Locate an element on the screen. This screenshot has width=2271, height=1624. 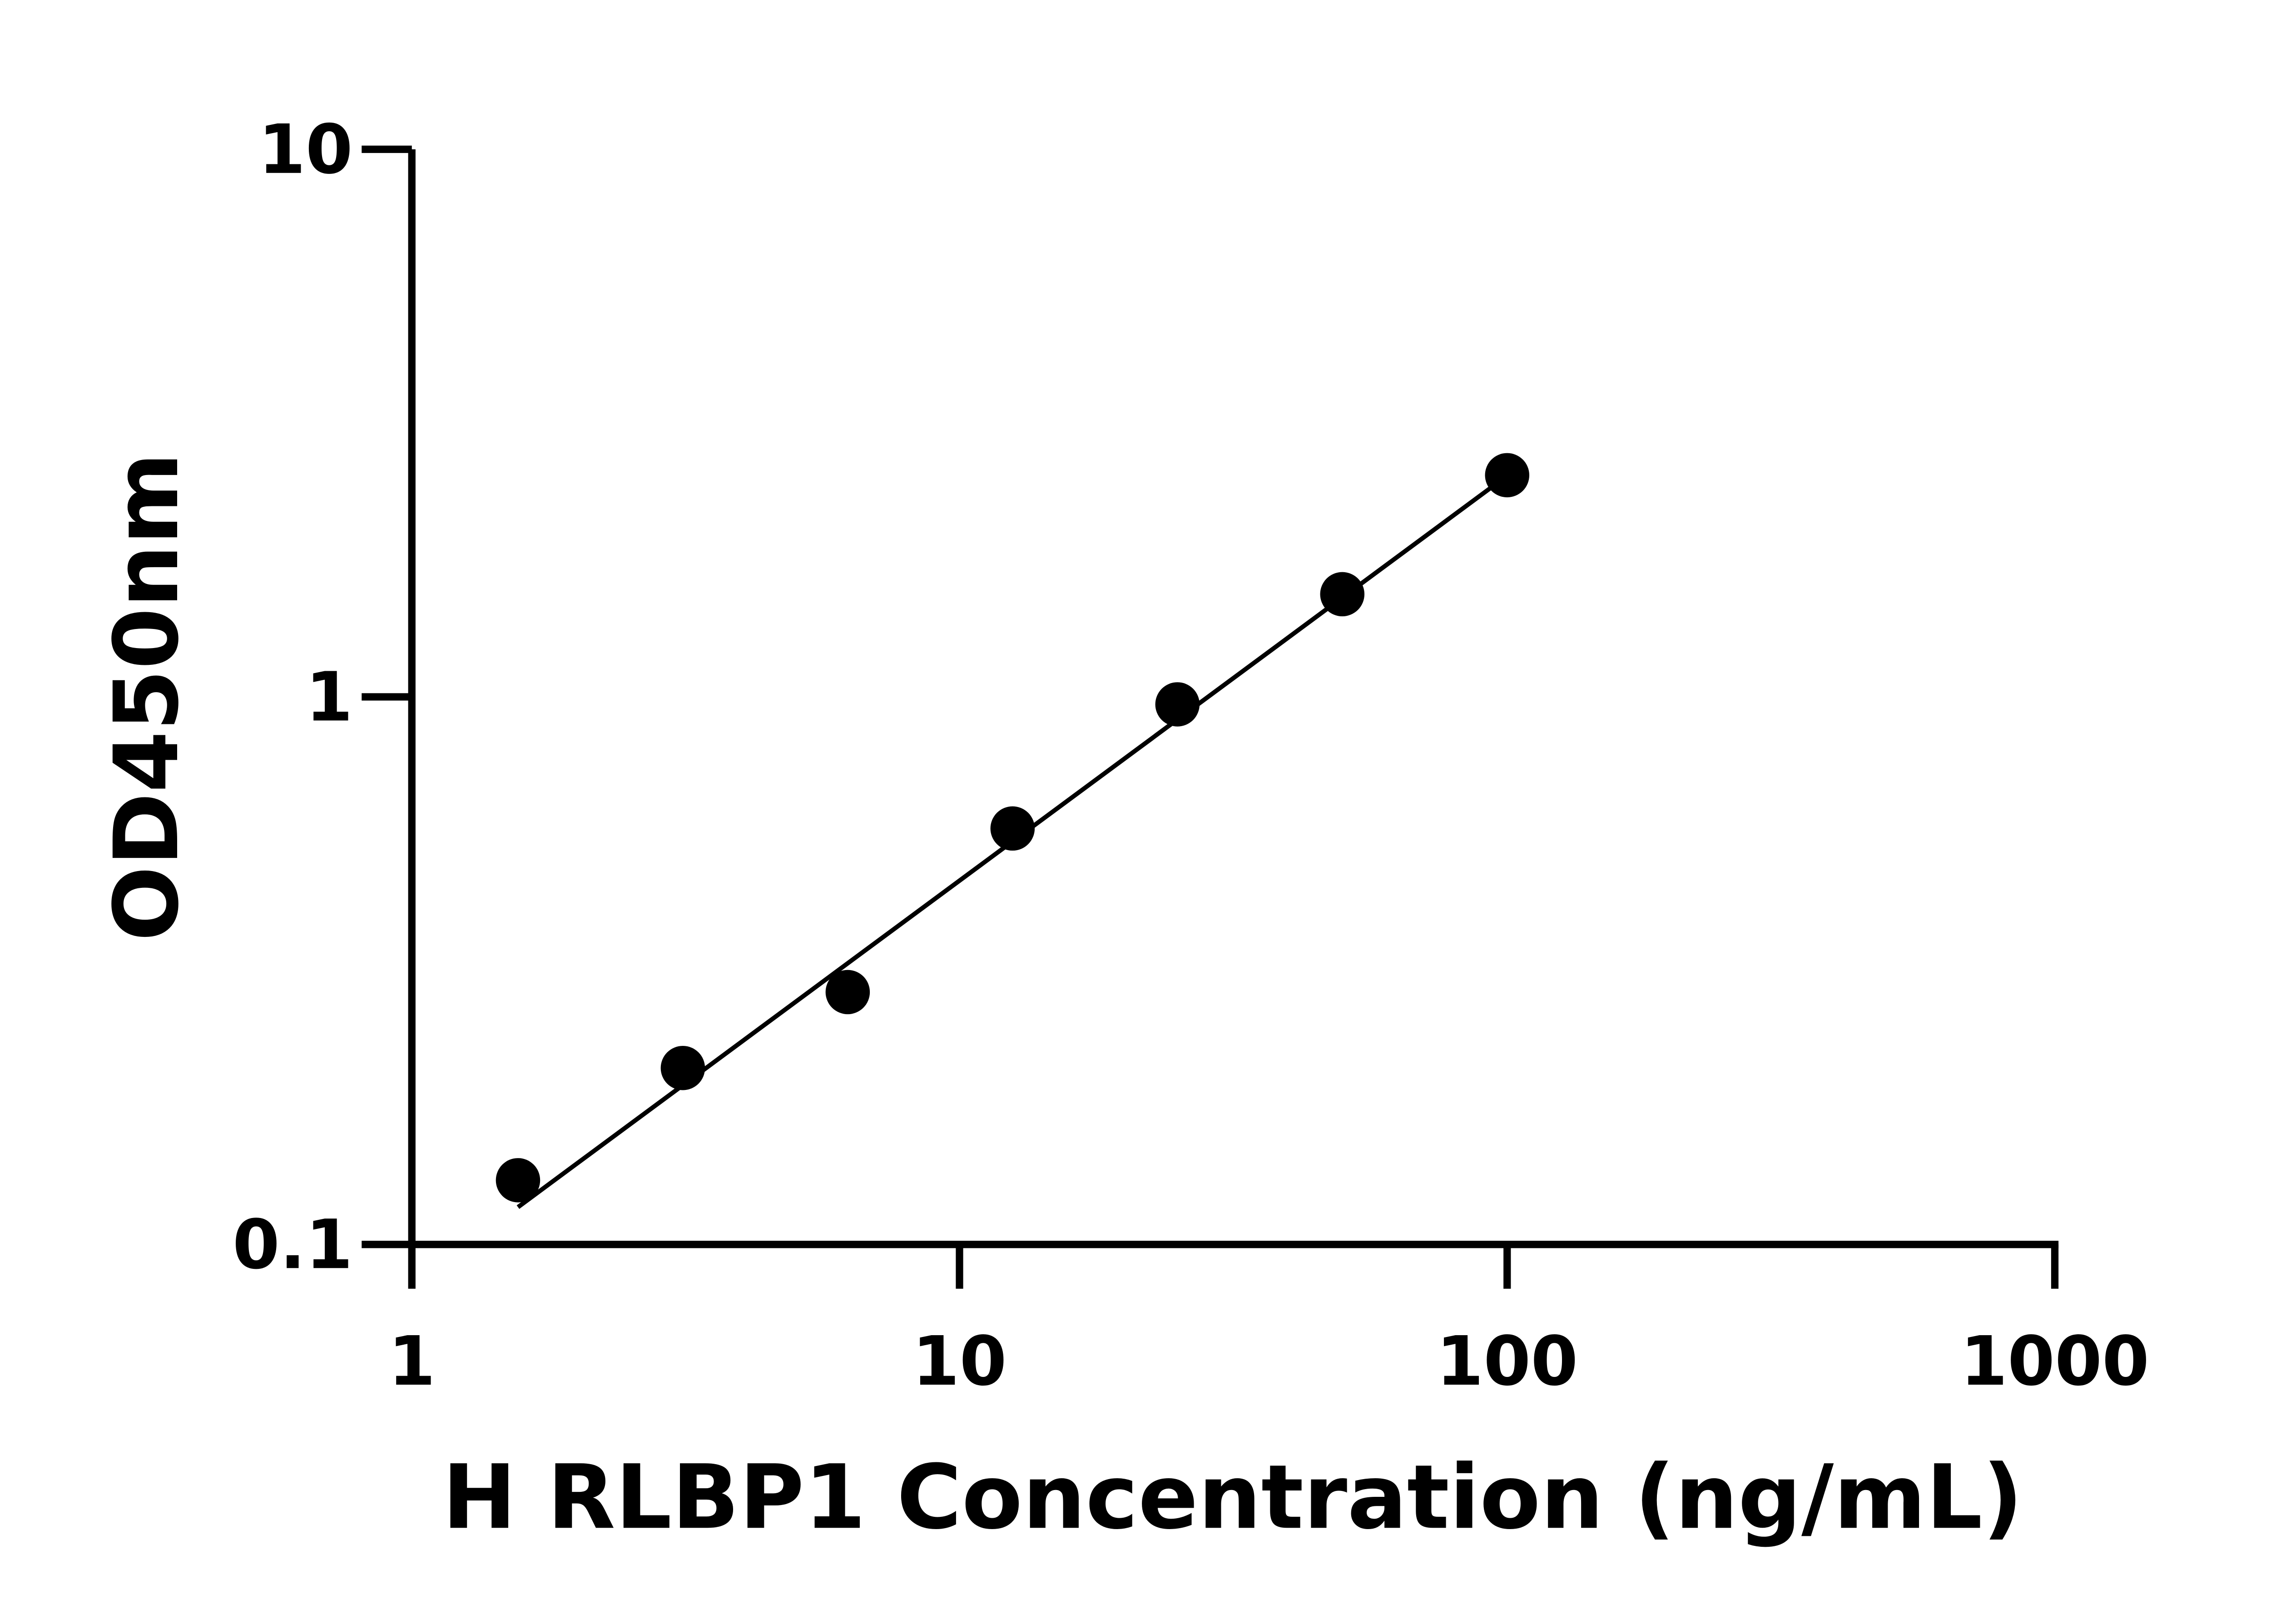
x-tick-label: 10 is located at coordinates (959, 1361).